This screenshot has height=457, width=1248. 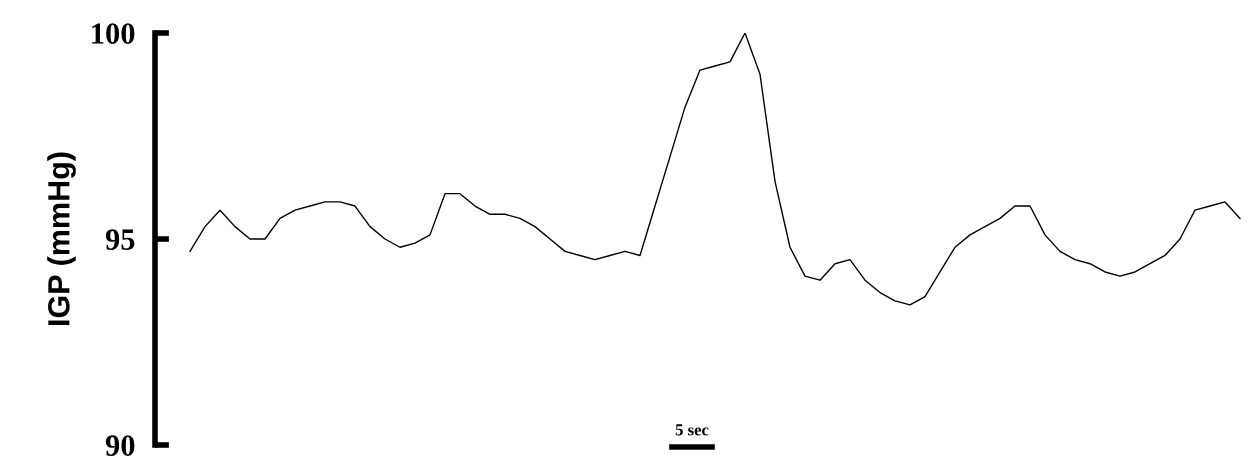 What do you see at coordinates (61, 238) in the screenshot?
I see `y-axis-title: IGP (mmHg)` at bounding box center [61, 238].